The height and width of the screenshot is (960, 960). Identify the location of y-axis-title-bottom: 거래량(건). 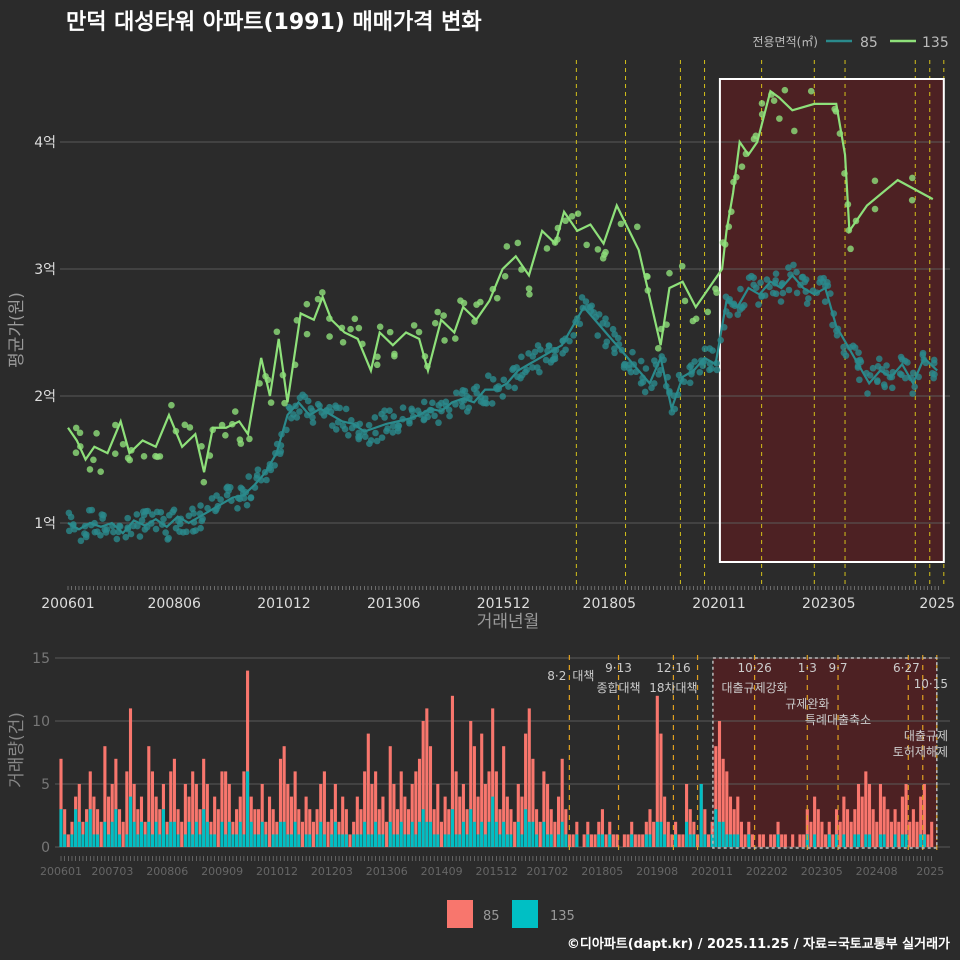
(17, 750).